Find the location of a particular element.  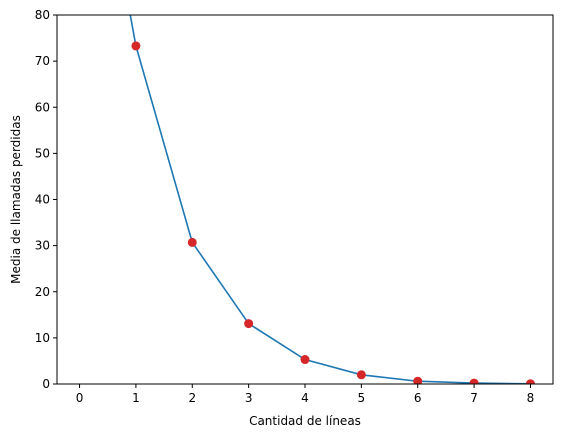

y-axis: 0 10 20 30 40 50 60 70 80 is located at coordinates (46, 199).